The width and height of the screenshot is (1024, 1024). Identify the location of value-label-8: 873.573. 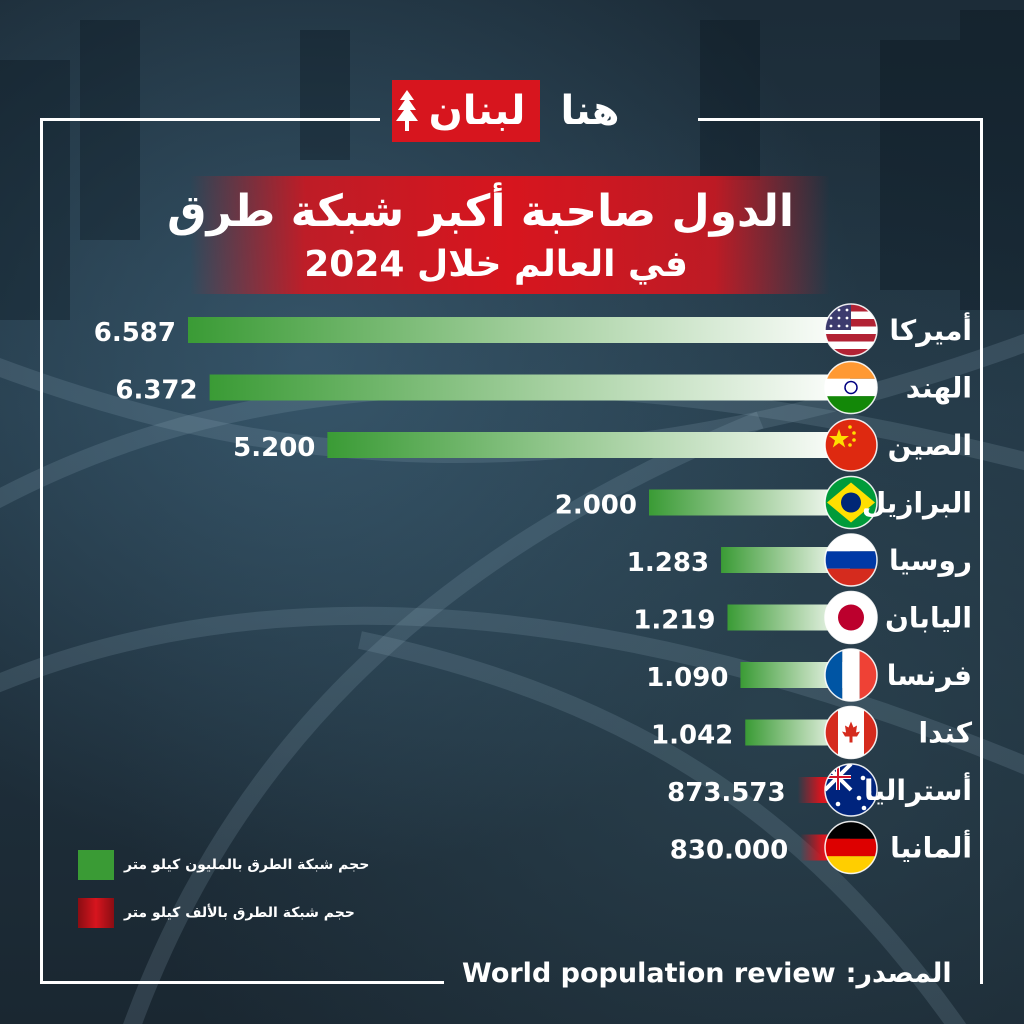
(726, 793).